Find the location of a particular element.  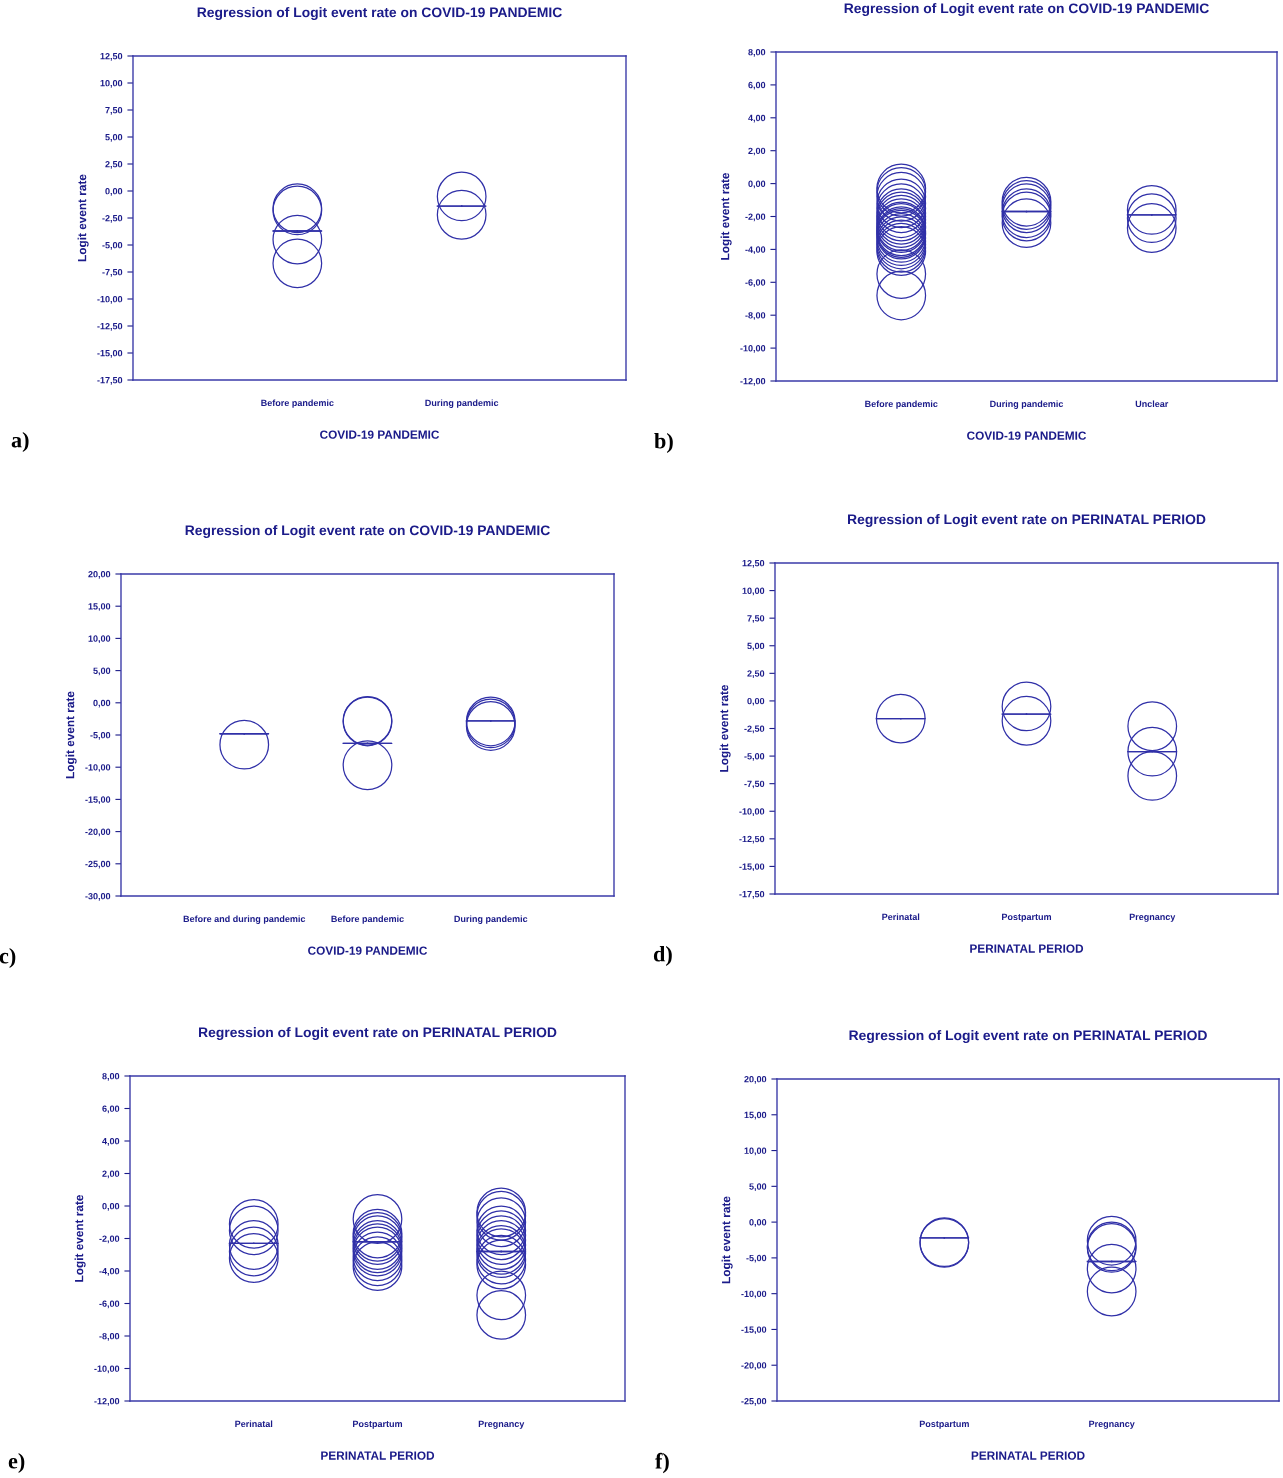

text: a) is located at coordinates (20, 442).